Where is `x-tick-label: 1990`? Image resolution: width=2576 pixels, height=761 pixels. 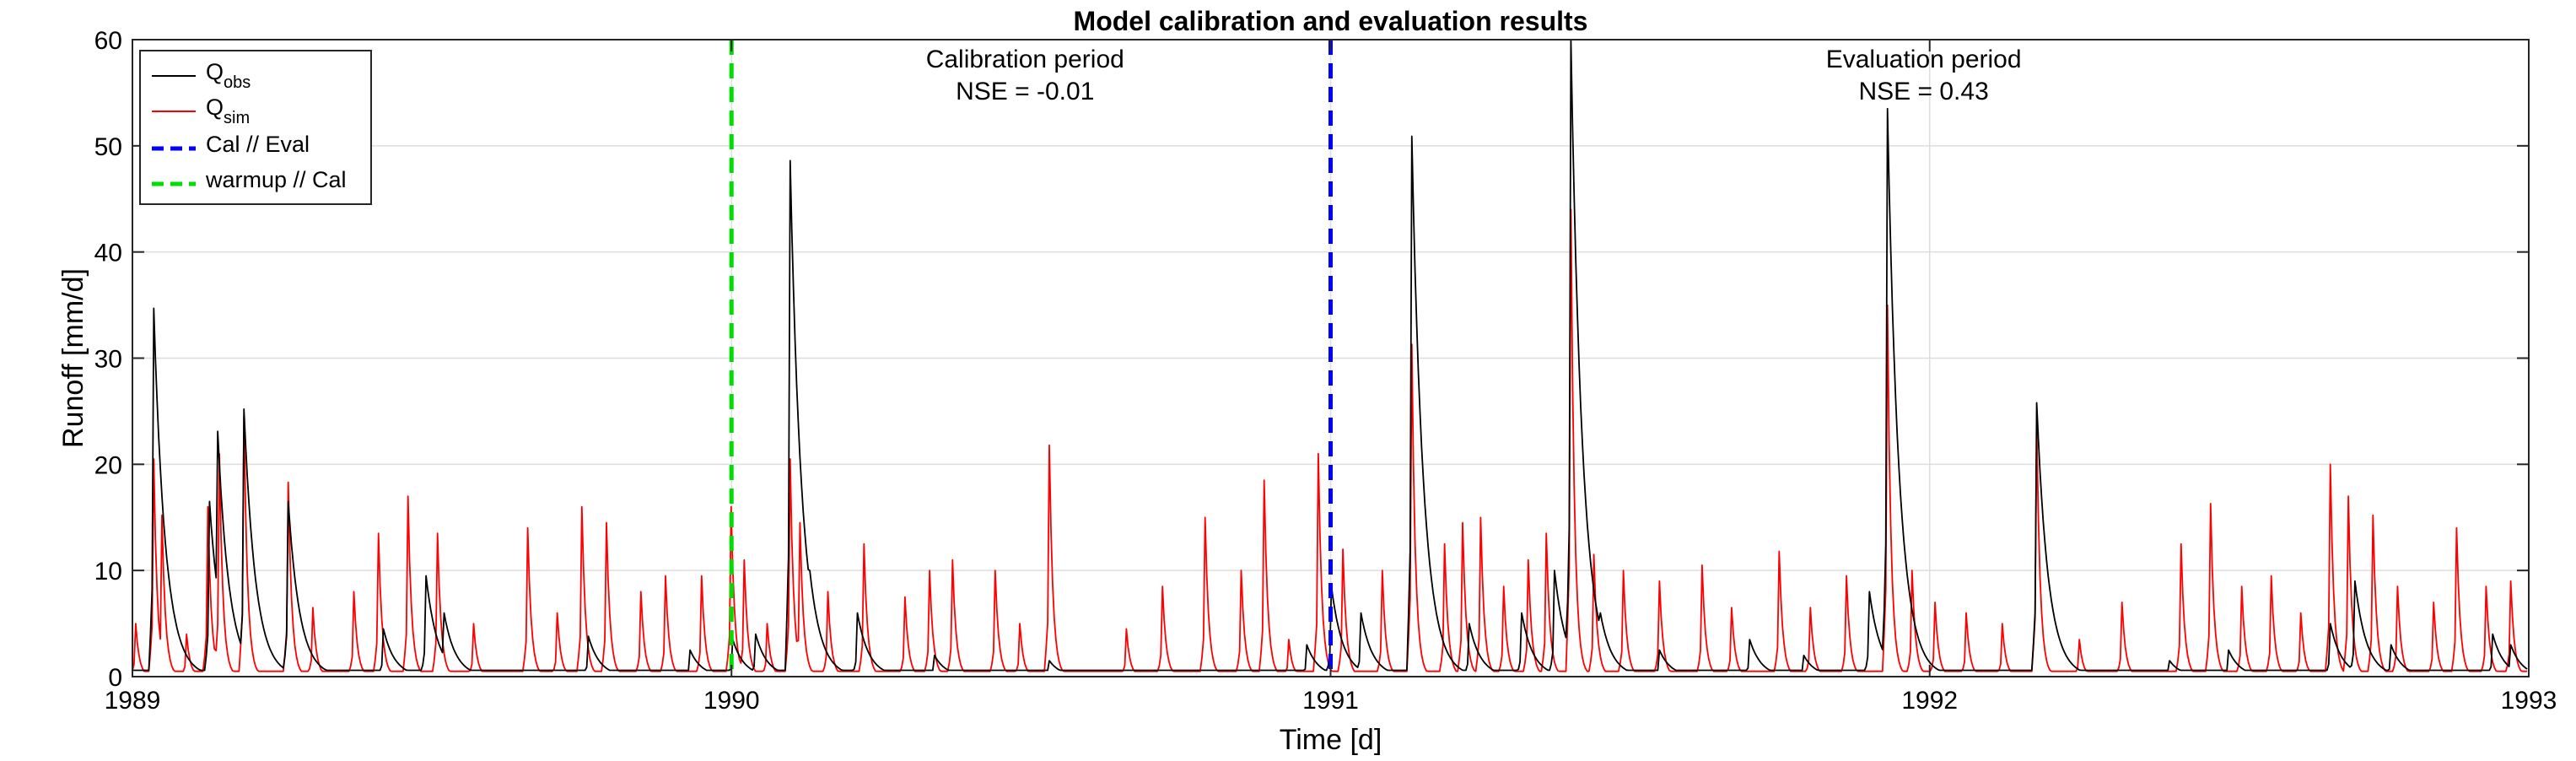 x-tick-label: 1990 is located at coordinates (731, 701).